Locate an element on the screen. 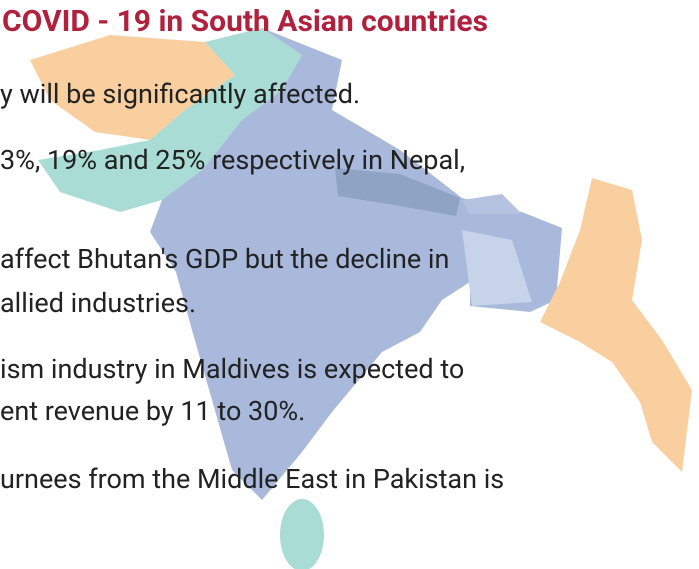 This screenshot has height=569, width=699. bullet-text: y will be significantly affected. is located at coordinates (180, 94).